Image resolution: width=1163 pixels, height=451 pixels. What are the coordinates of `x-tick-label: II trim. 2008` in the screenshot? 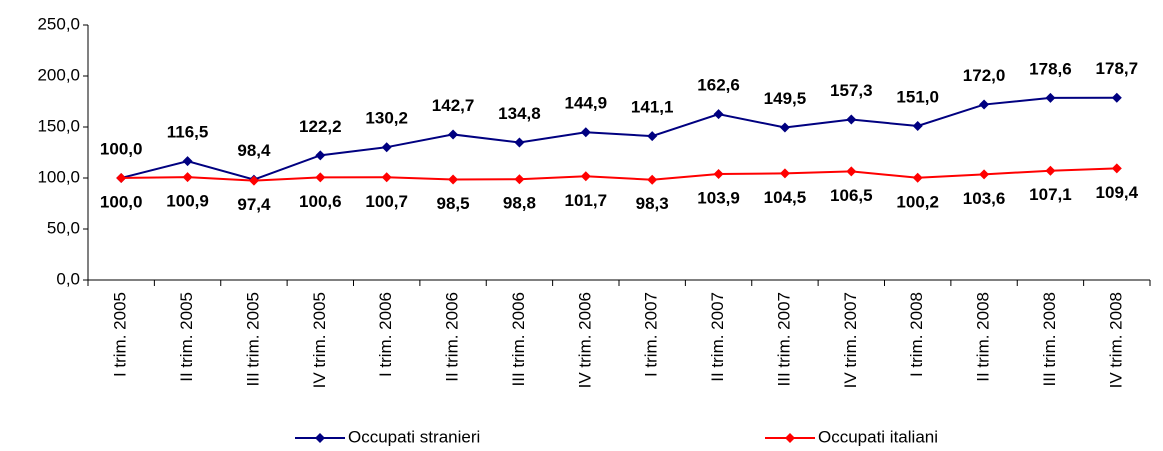 It's located at (983, 337).